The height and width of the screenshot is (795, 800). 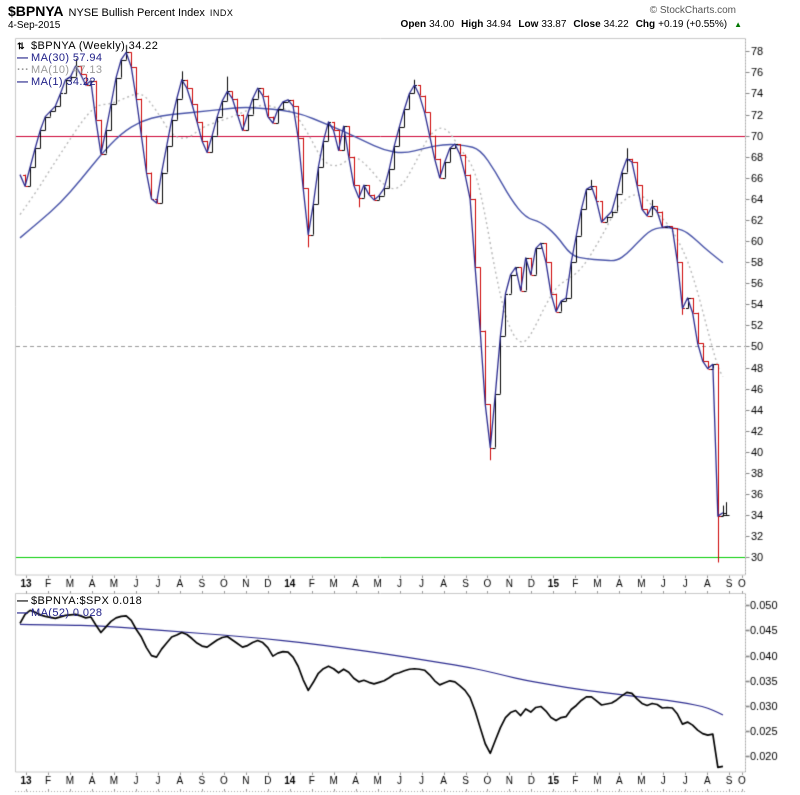 What do you see at coordinates (738, 24) in the screenshot?
I see `change-up-icon: ▲` at bounding box center [738, 24].